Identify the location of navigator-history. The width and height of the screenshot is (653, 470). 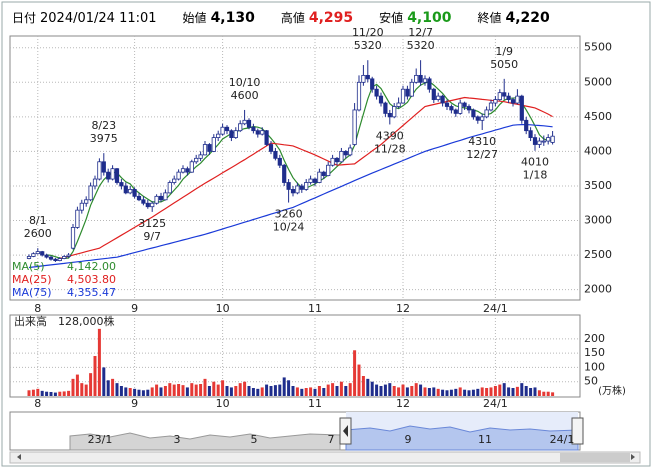
(205, 441).